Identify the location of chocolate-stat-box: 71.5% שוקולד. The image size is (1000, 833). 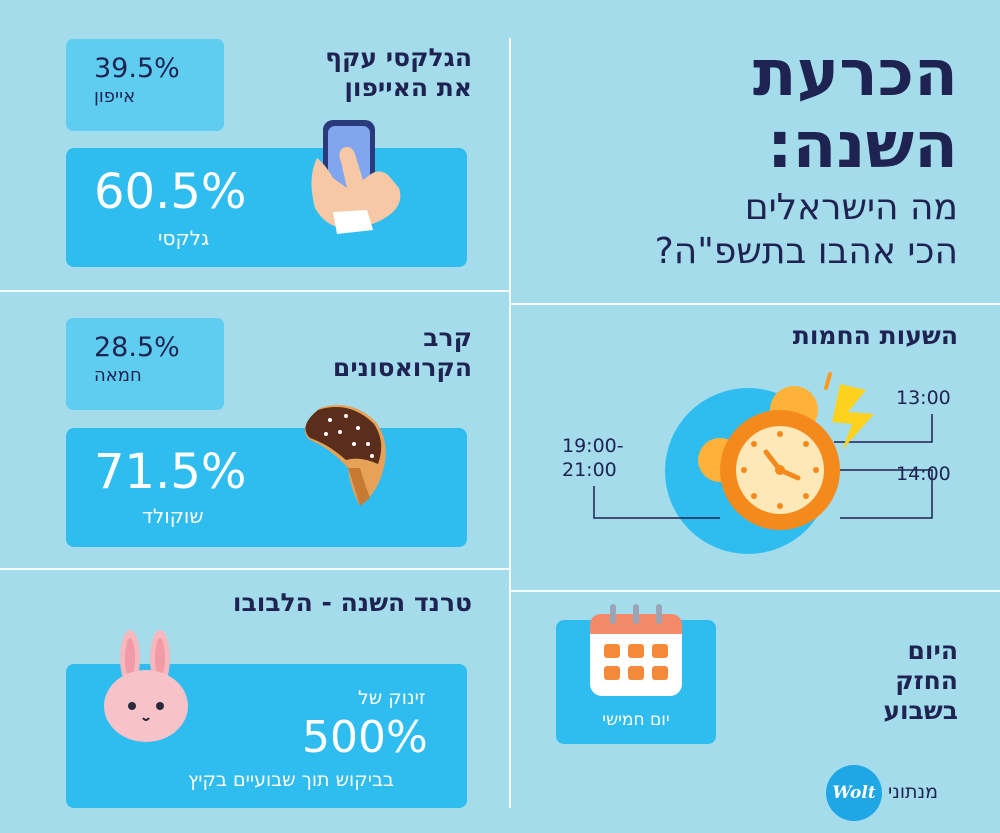
(266, 487).